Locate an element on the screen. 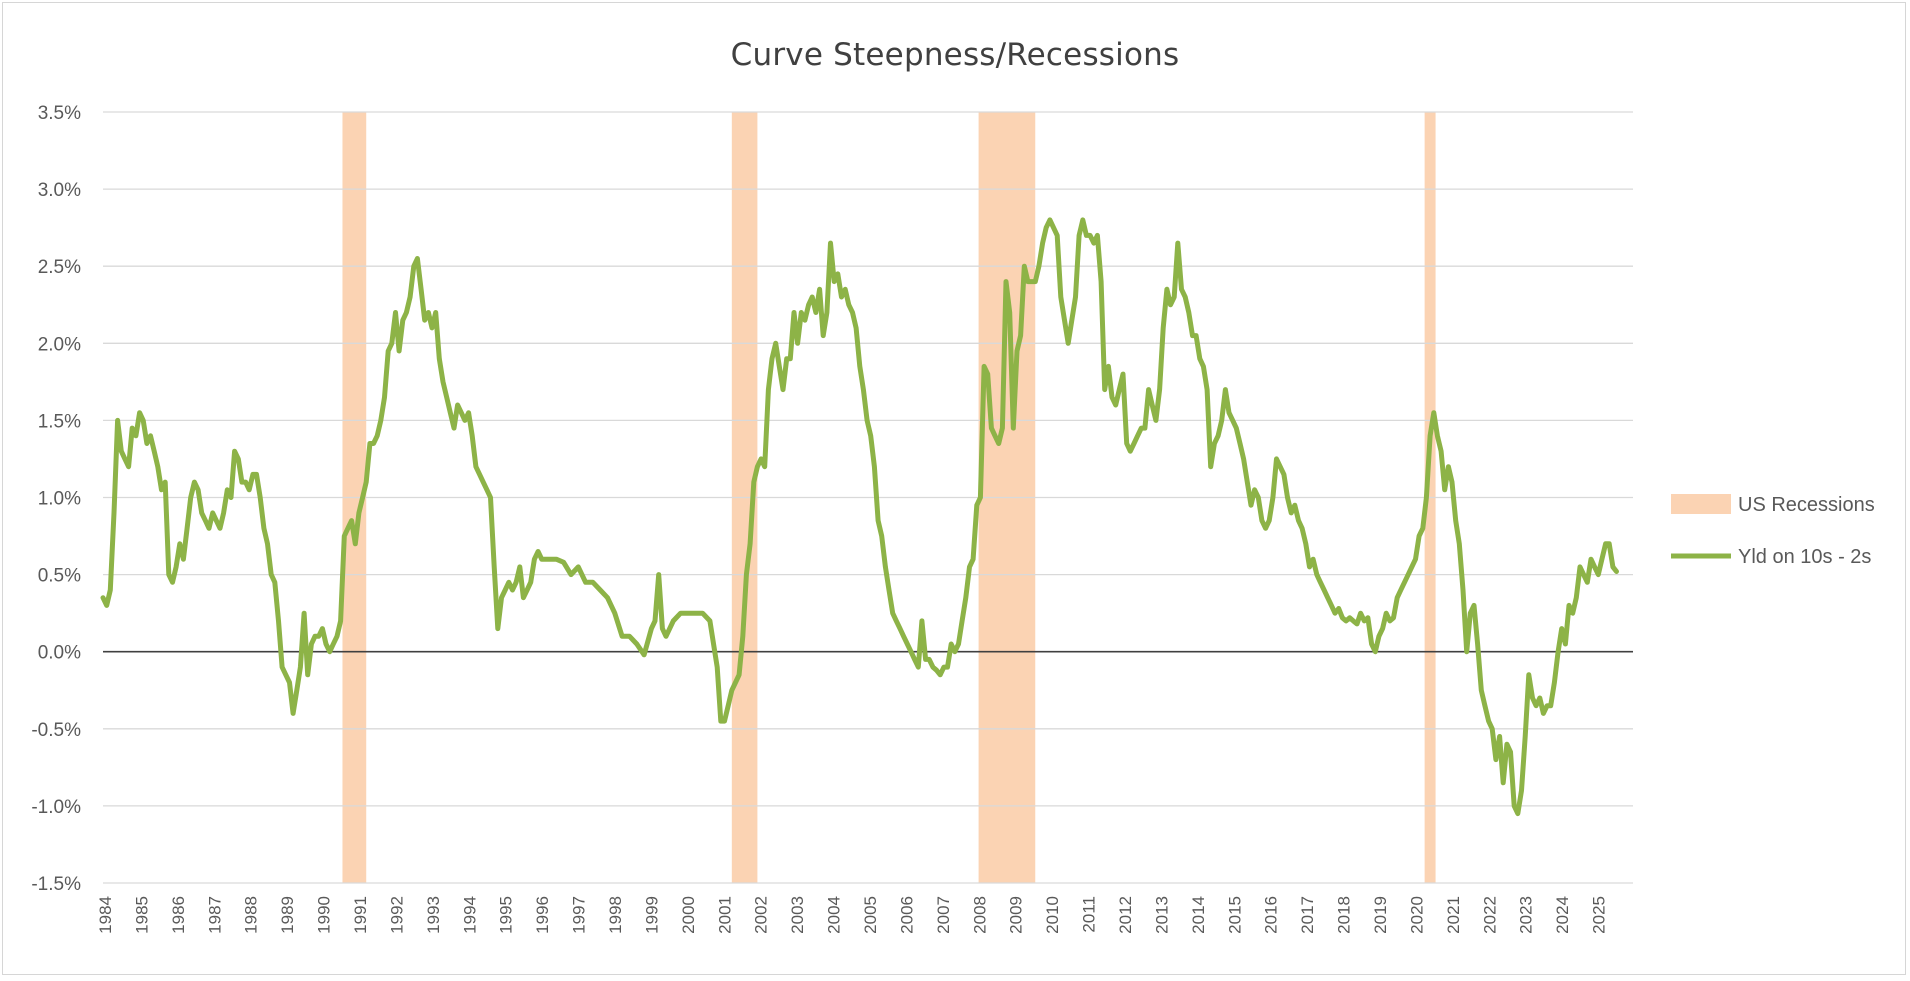 This screenshot has width=1910, height=981. x-tick-label: 1990 is located at coordinates (324, 915).